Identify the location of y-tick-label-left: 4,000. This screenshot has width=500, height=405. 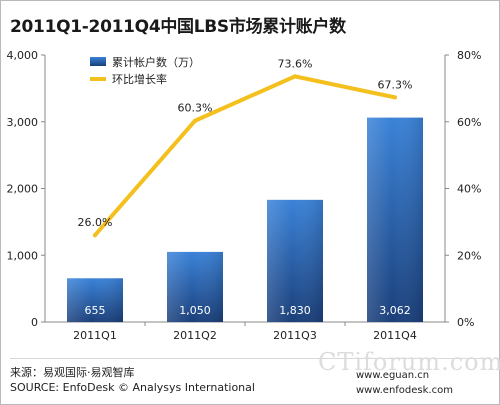
(23, 55).